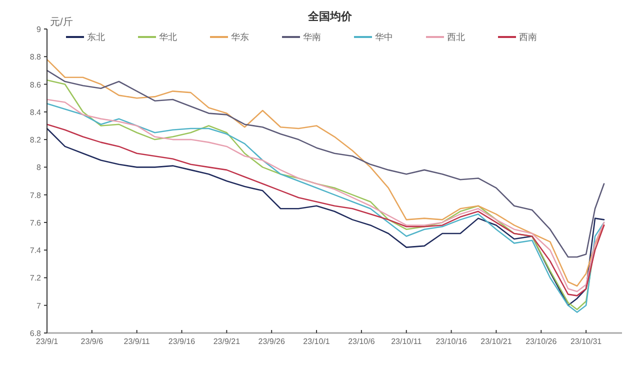 This screenshot has height=365, width=640. What do you see at coordinates (406, 341) in the screenshot?
I see `x-tick-label: 23/10/11` at bounding box center [406, 341].